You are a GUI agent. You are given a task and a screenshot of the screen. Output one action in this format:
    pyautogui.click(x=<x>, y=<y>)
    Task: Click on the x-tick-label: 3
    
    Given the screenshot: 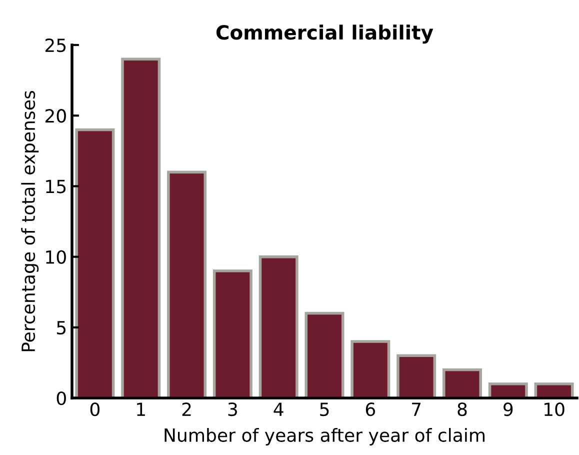 What is the action you would take?
    pyautogui.click(x=232, y=409)
    